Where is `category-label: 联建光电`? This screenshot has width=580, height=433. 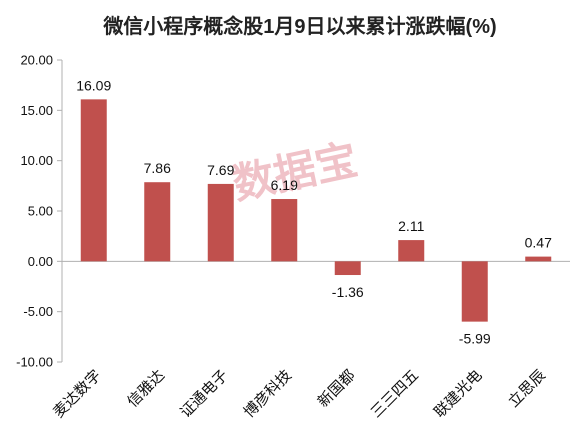 category-label: 联建光电 is located at coordinates (457, 393).